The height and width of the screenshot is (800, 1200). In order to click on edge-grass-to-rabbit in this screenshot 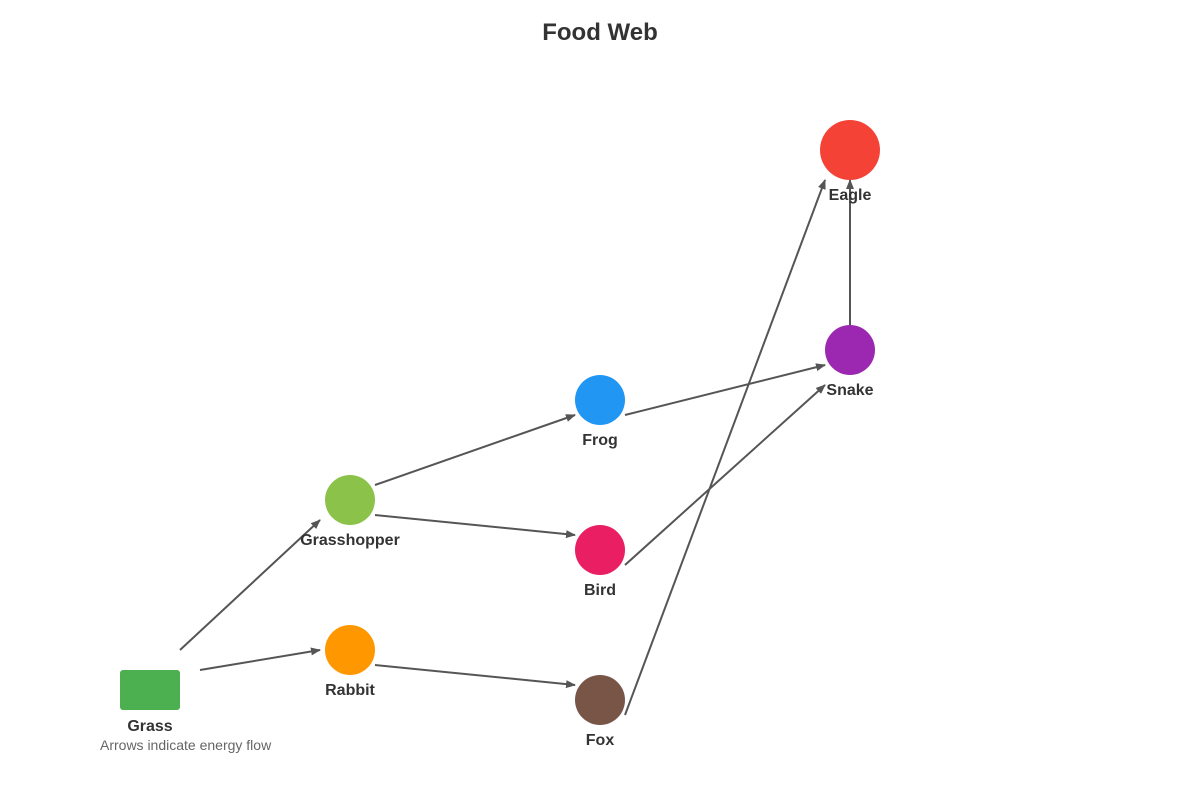, I will do `click(260, 659)`.